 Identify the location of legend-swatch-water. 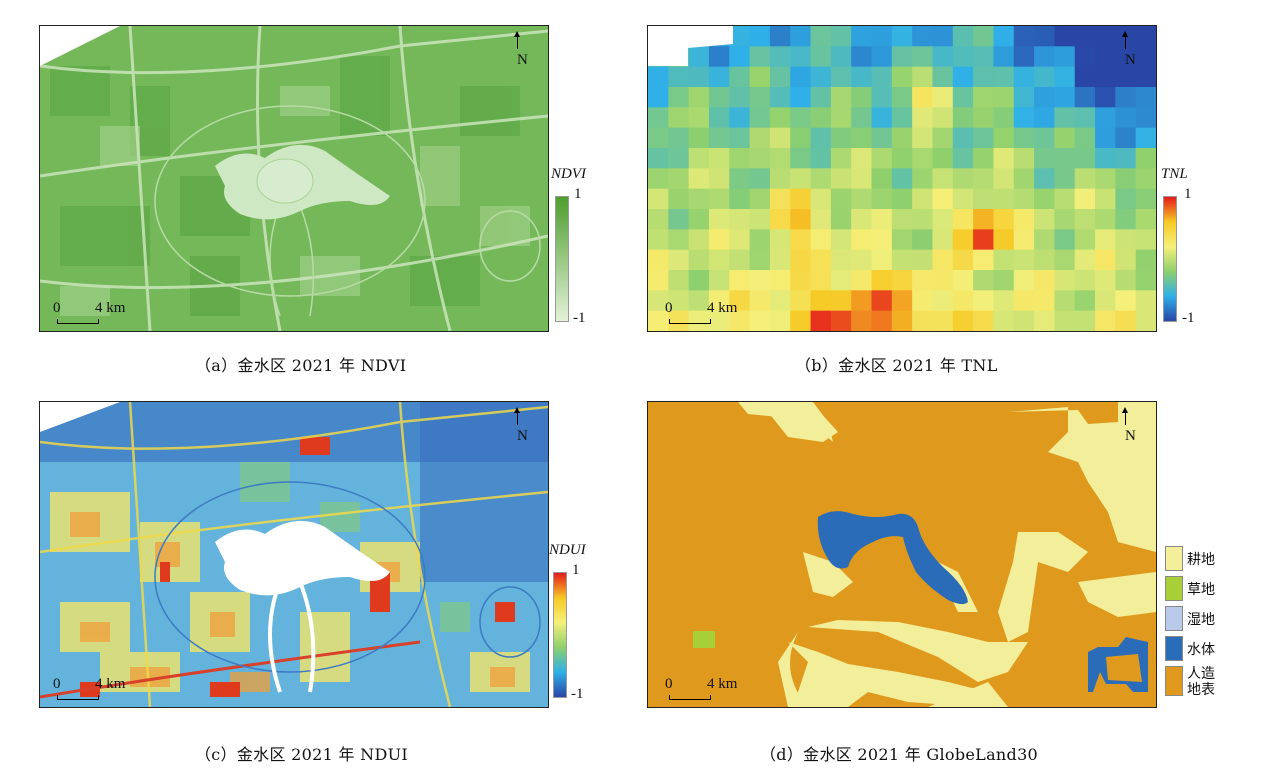
(1174, 648).